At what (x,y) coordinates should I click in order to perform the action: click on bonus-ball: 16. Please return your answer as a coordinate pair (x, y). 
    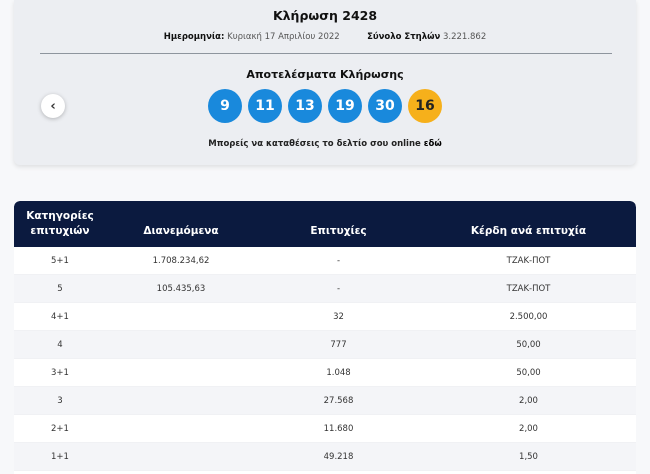
    Looking at the image, I should click on (425, 106).